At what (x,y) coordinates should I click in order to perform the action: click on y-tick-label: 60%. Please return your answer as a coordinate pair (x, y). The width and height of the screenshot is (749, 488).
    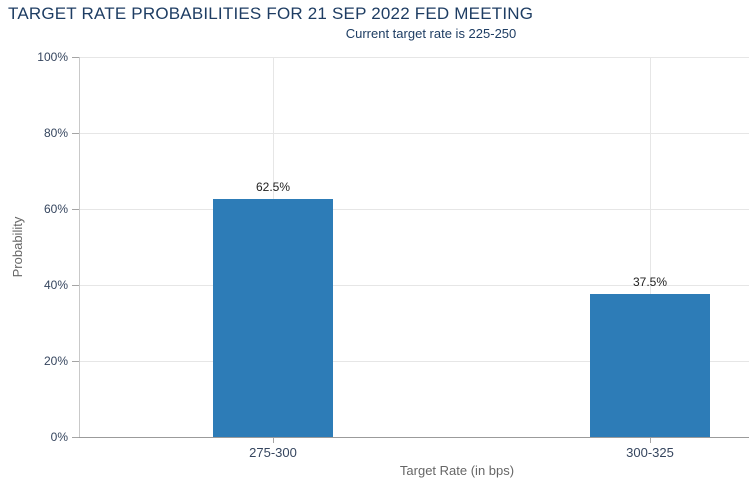
    Looking at the image, I should click on (55, 209).